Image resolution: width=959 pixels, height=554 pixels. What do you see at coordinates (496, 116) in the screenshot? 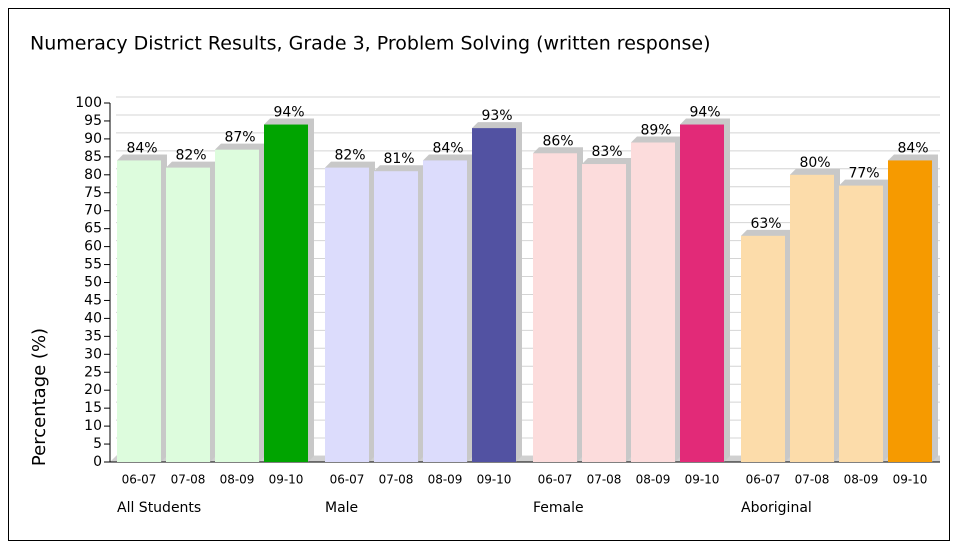
I see `value-label: 93%` at bounding box center [496, 116].